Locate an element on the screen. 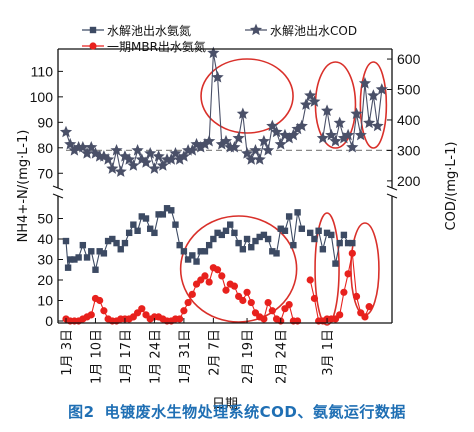  y-right-axis-title: COD/(mg·L-1) is located at coordinates (451, 186).